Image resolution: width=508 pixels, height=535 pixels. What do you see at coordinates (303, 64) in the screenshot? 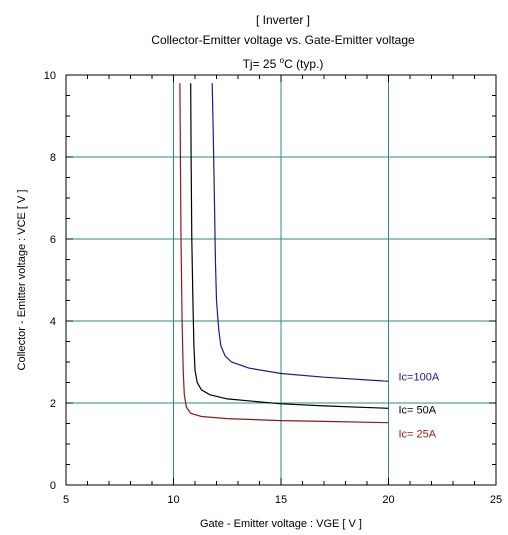
I see `subtitle-suffix: C (typ.)` at bounding box center [303, 64].